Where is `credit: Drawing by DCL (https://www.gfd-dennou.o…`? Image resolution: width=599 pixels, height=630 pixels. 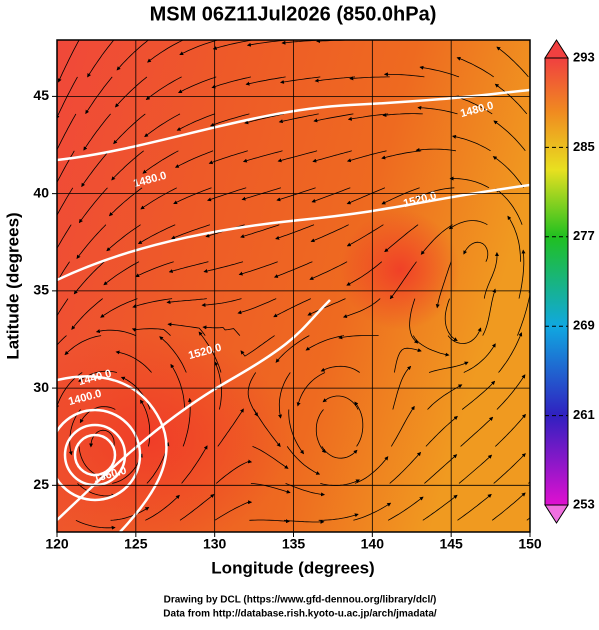 credit: Drawing by DCL (https://www.gfd-dennou.o… is located at coordinates (300, 600).